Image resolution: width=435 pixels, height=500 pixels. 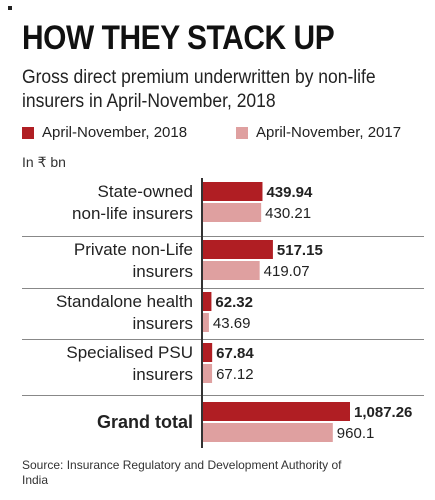 I want to click on value-label: 419.07, so click(x=287, y=271).